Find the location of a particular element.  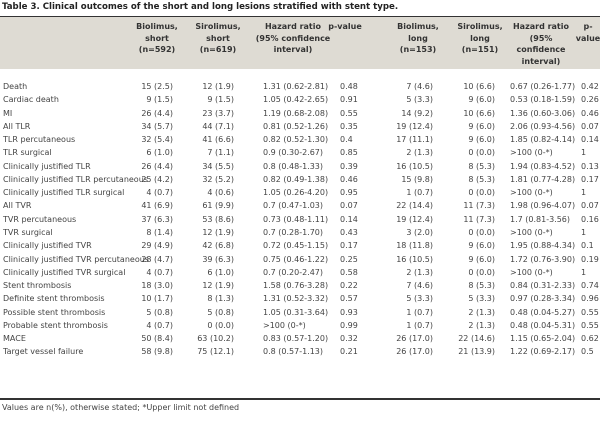

table-cell: 1.05 (0.26-4.20) is located at coordinates (296, 193).